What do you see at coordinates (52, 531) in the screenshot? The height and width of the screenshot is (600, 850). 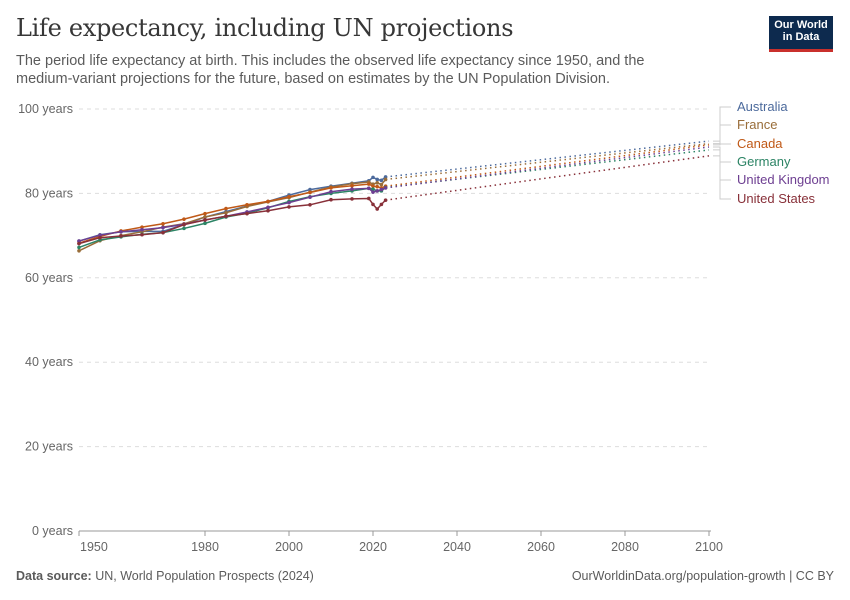 I see `y-tick-label: 0 years` at bounding box center [52, 531].